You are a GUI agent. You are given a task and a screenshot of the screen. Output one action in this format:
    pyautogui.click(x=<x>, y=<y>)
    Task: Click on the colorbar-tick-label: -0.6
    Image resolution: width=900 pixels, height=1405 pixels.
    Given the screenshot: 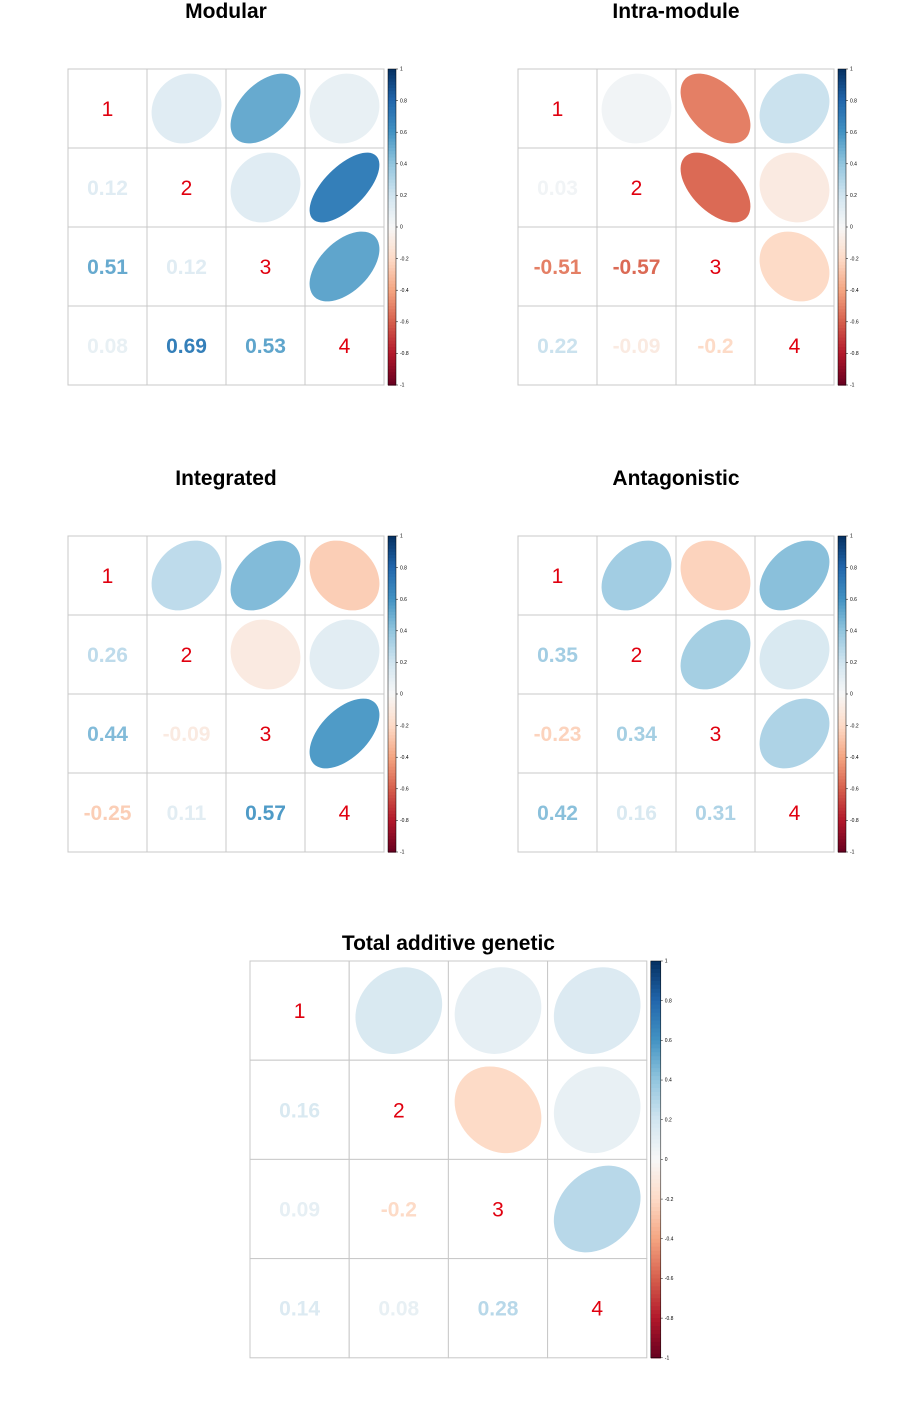 What is the action you would take?
    pyautogui.click(x=404, y=323)
    